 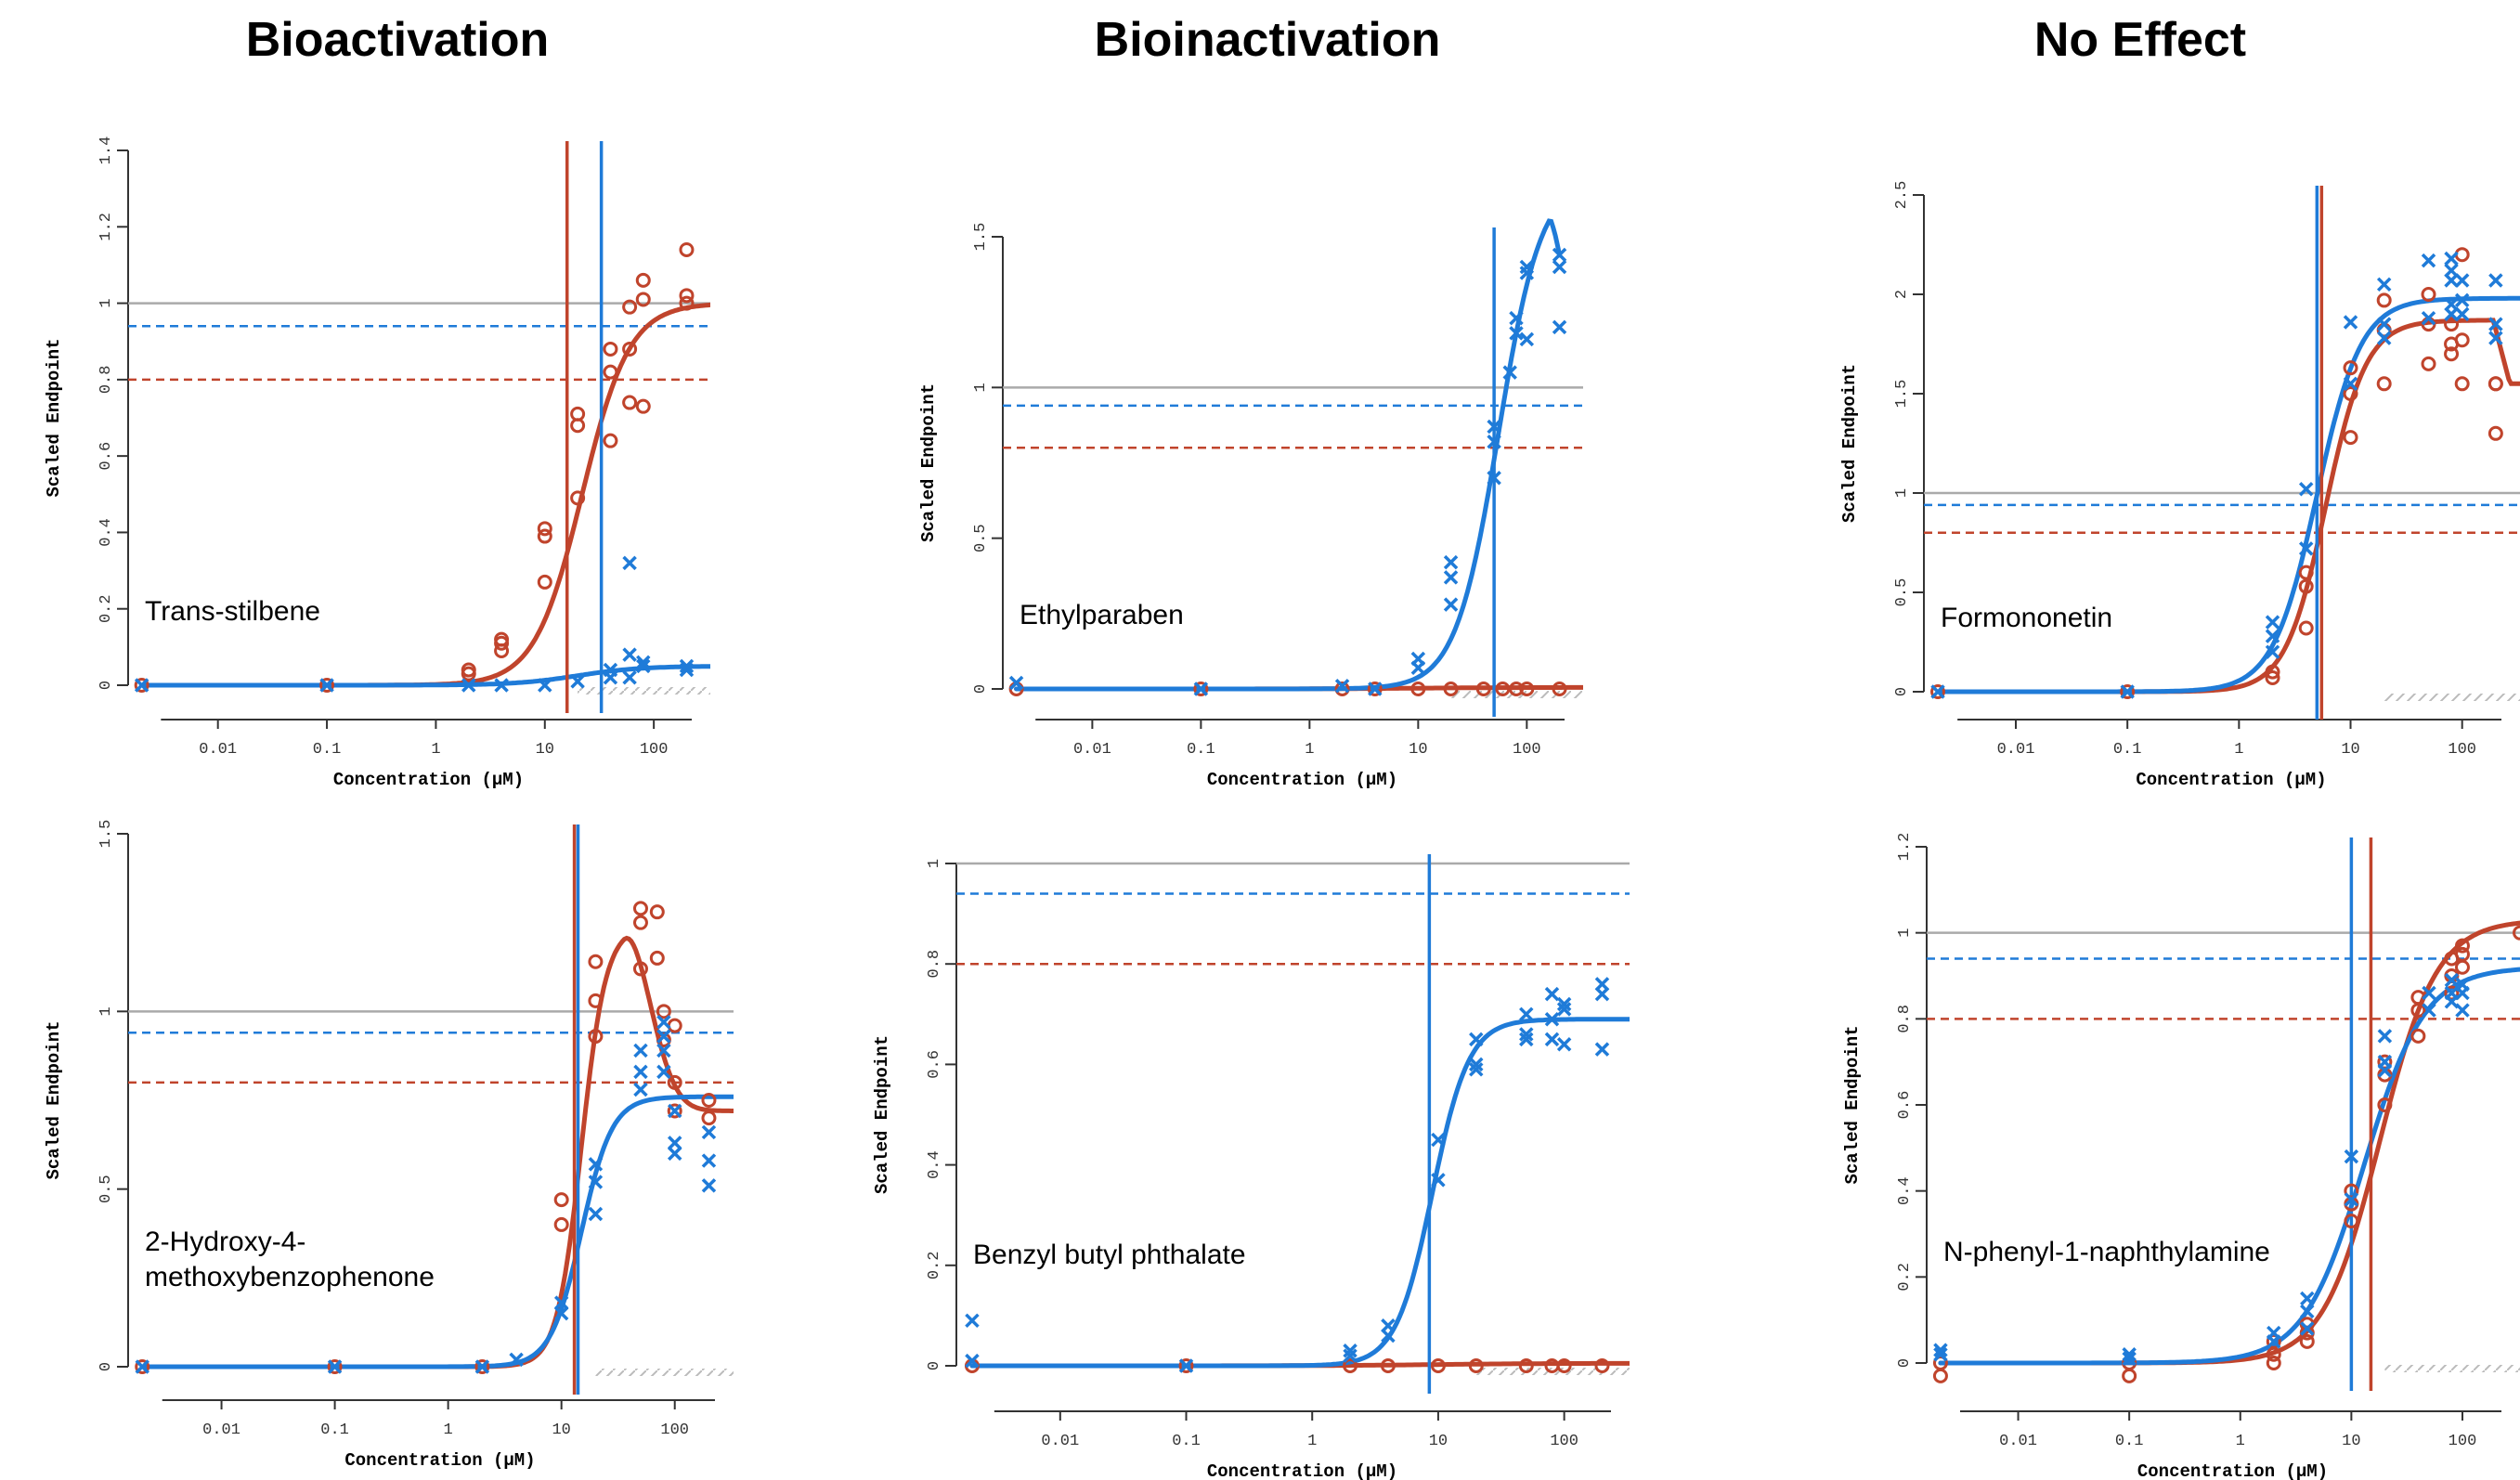 What do you see at coordinates (934, 1164) in the screenshot?
I see `y-tick-label: 0.4` at bounding box center [934, 1164].